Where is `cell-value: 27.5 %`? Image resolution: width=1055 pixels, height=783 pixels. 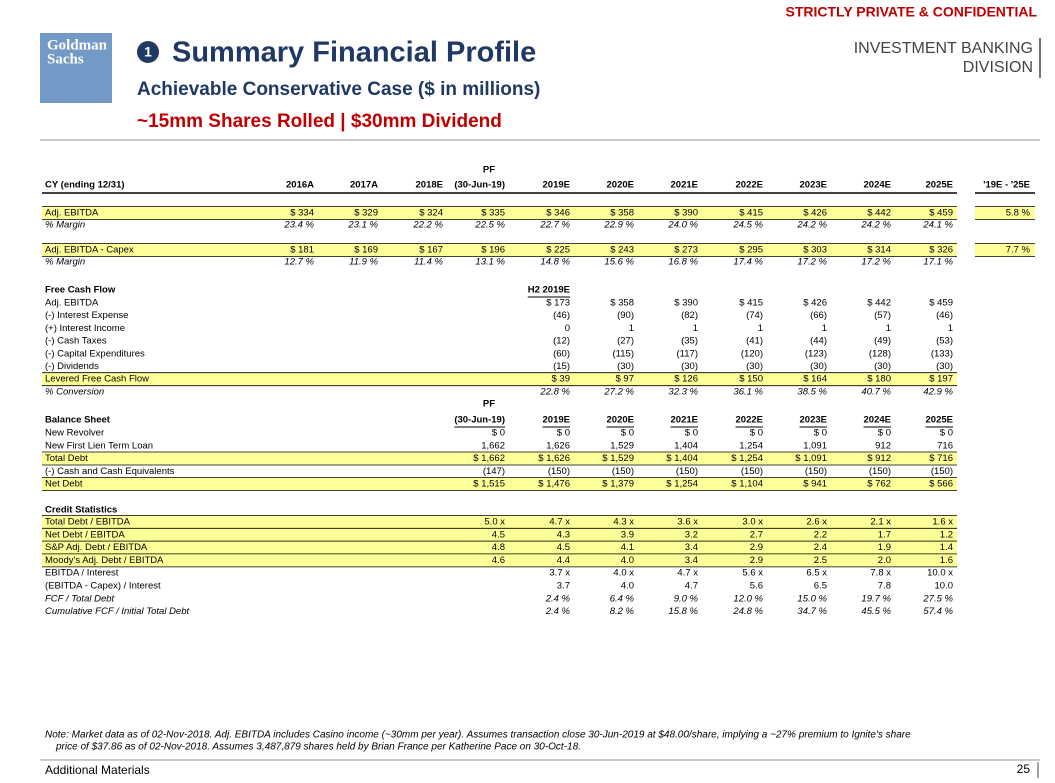 cell-value: 27.5 % is located at coordinates (937, 598).